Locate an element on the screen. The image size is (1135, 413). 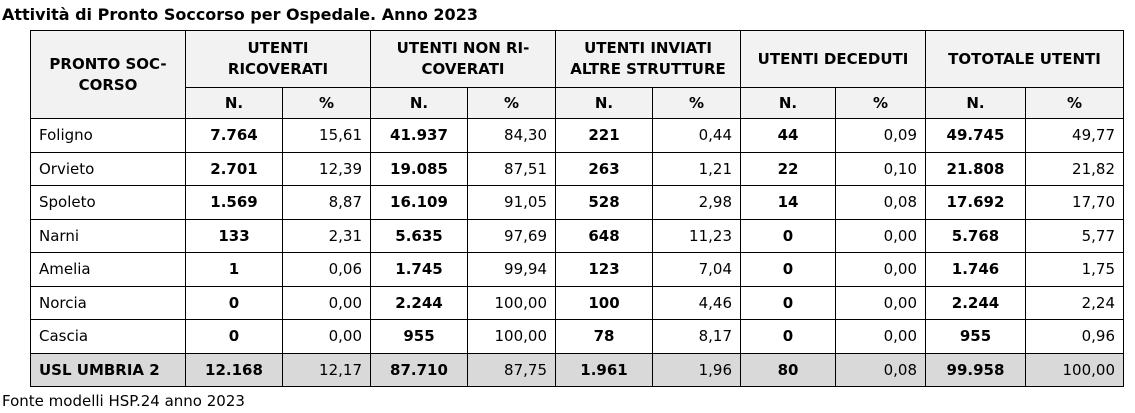
cell: 84,30 is located at coordinates (511, 135).